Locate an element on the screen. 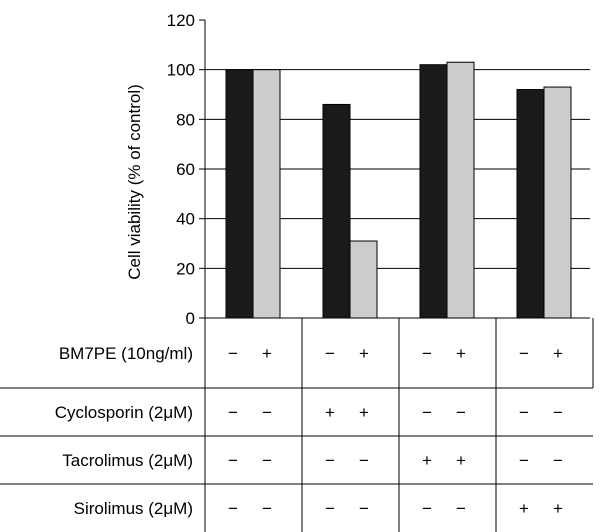  y-tick-label: 40 is located at coordinates (185, 219).